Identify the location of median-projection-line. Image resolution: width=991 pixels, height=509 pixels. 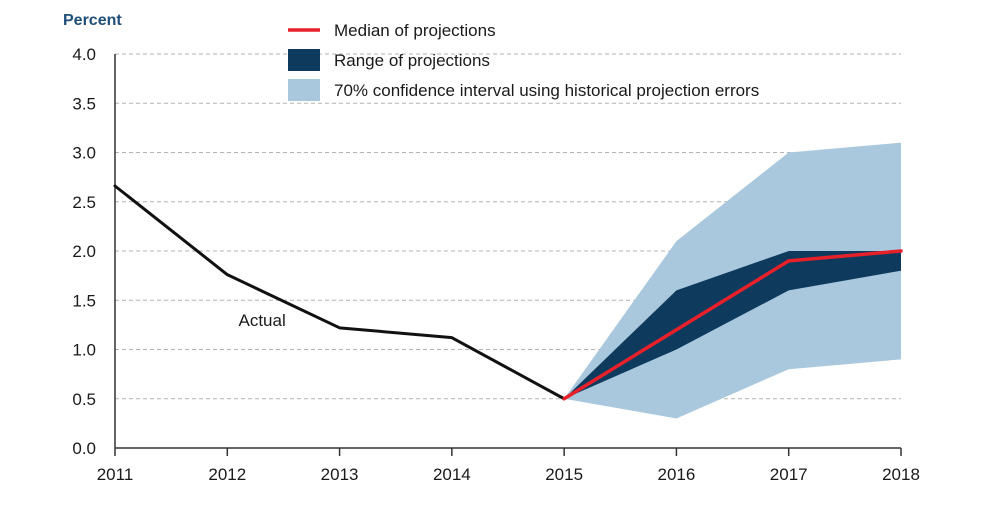
(732, 325).